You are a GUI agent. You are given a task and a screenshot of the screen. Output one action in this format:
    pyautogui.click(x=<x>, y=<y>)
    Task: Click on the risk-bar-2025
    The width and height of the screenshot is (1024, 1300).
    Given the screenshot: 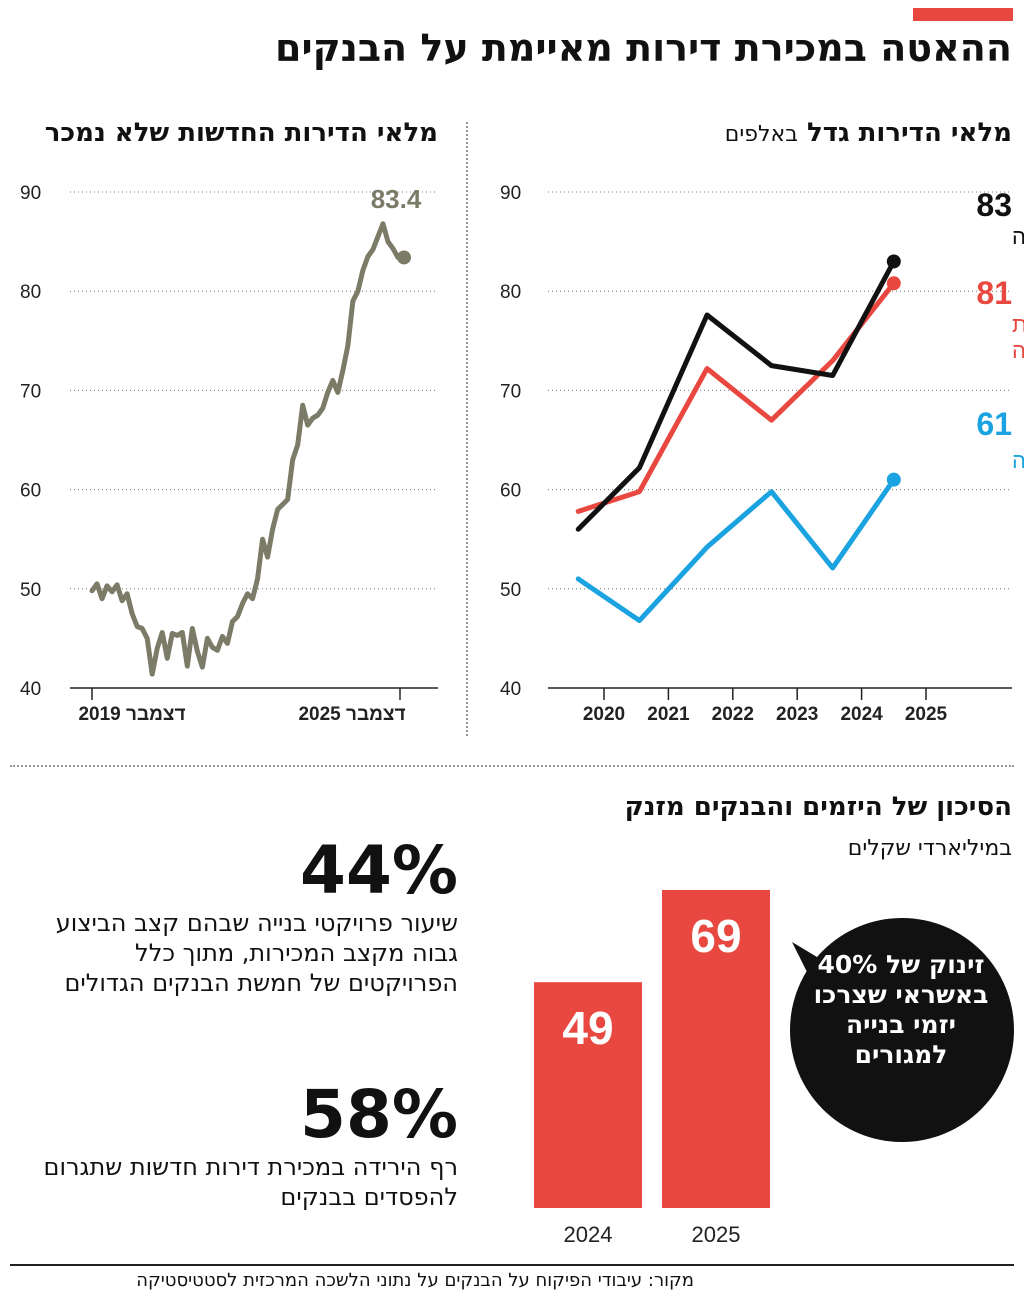 What is the action you would take?
    pyautogui.click(x=716, y=1049)
    